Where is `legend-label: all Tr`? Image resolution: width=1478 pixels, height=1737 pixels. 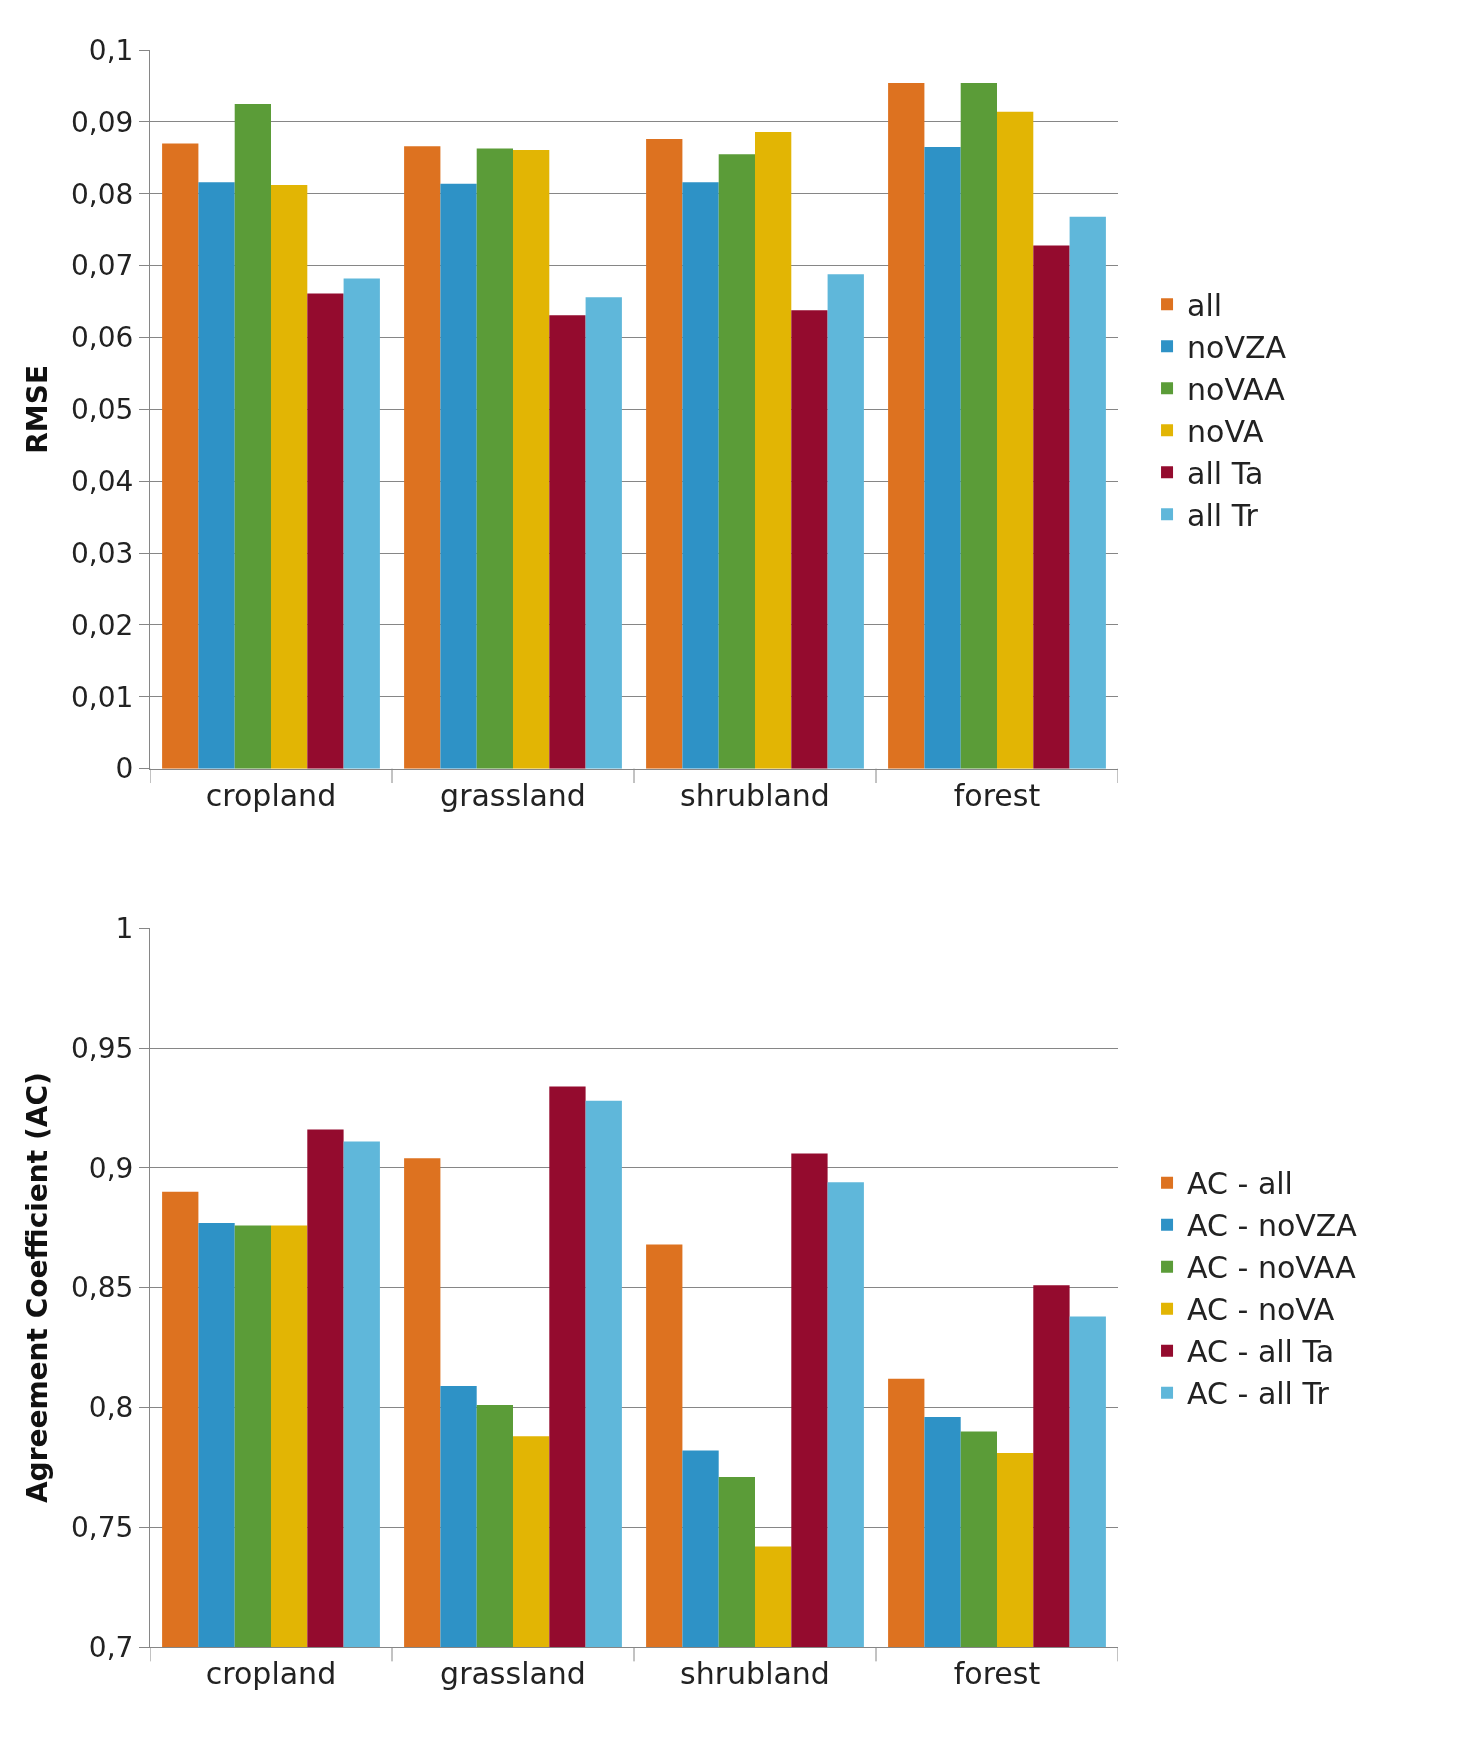 legend-label: all Tr is located at coordinates (1223, 516).